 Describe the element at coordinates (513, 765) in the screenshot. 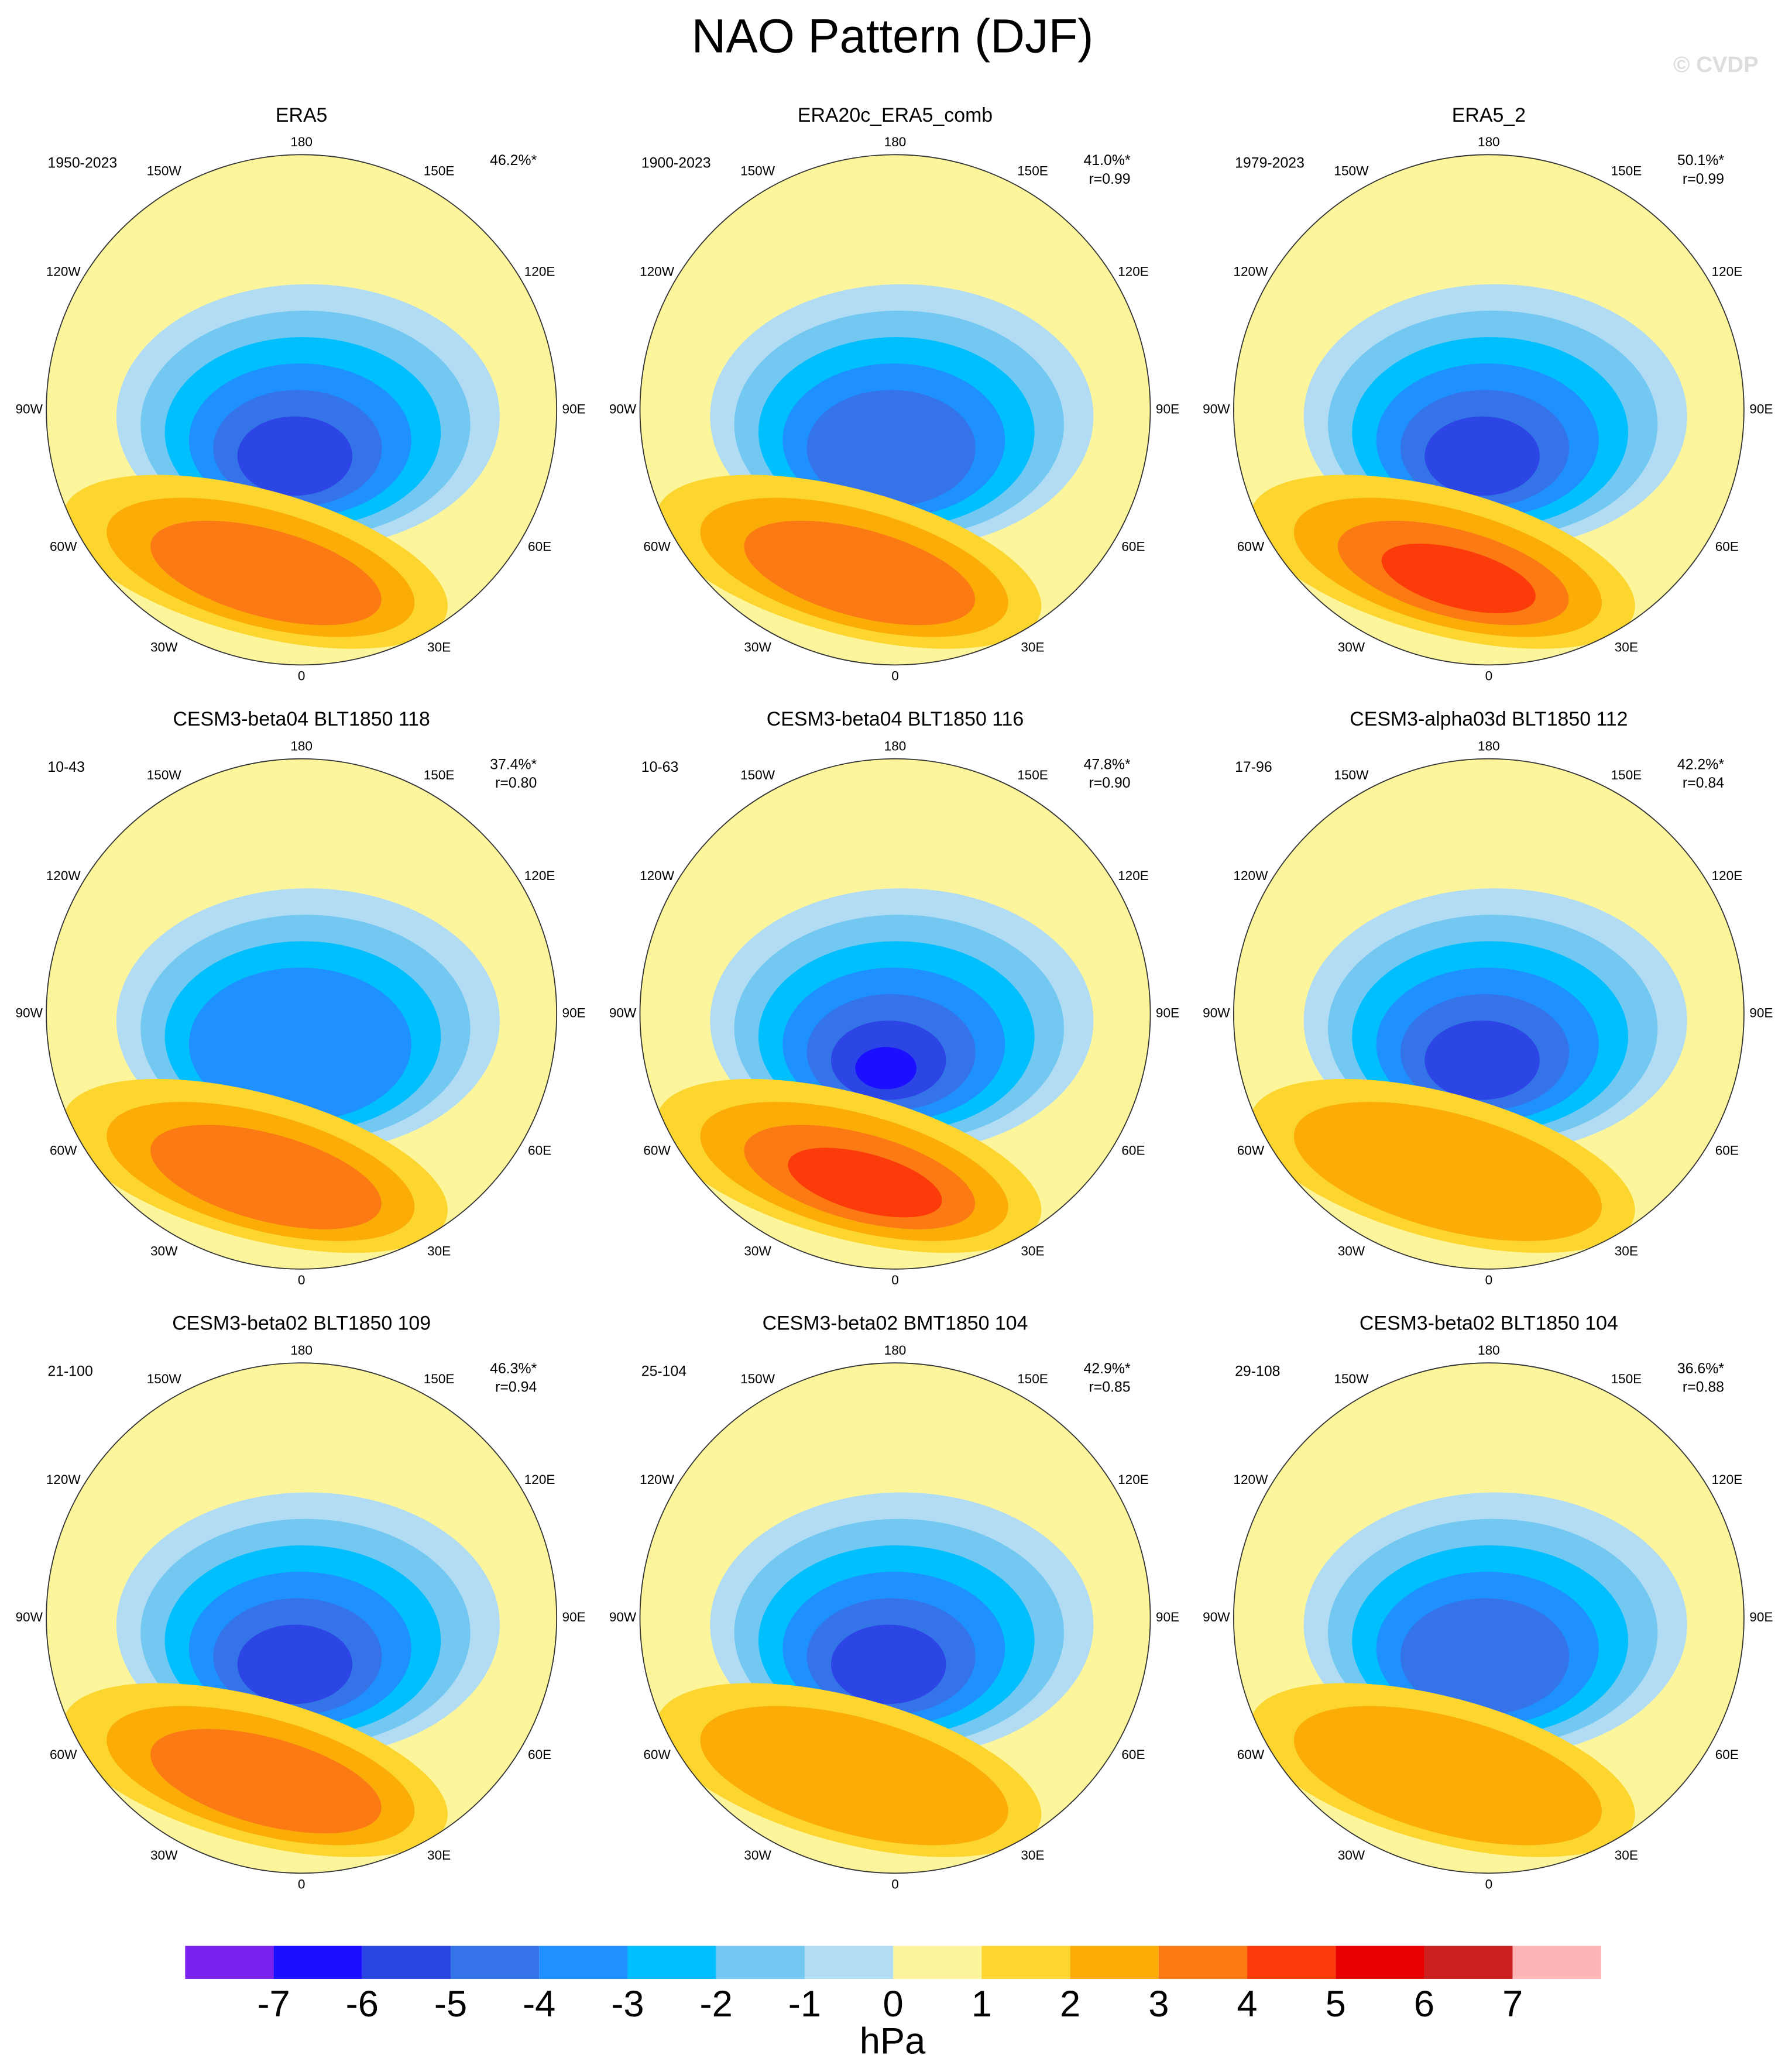

I see `variance: 37.4%*` at that location.